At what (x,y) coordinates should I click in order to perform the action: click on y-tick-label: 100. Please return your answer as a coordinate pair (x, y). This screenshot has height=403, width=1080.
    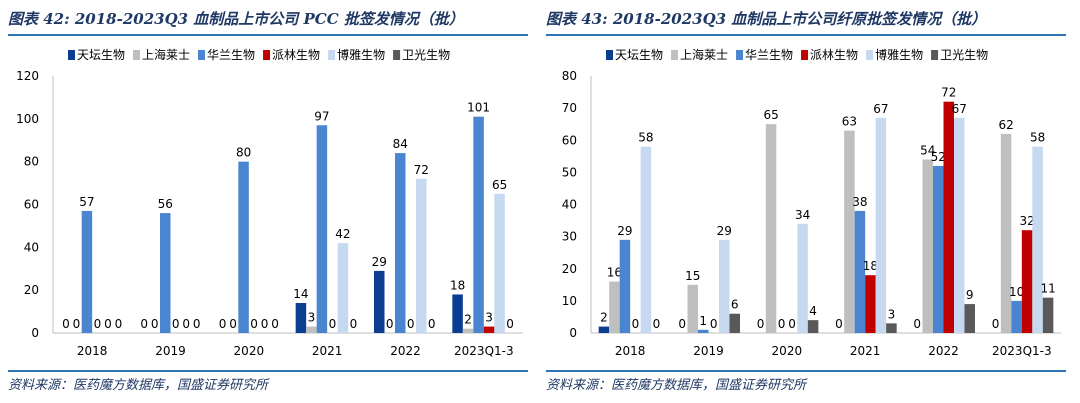
    Looking at the image, I should click on (27, 119).